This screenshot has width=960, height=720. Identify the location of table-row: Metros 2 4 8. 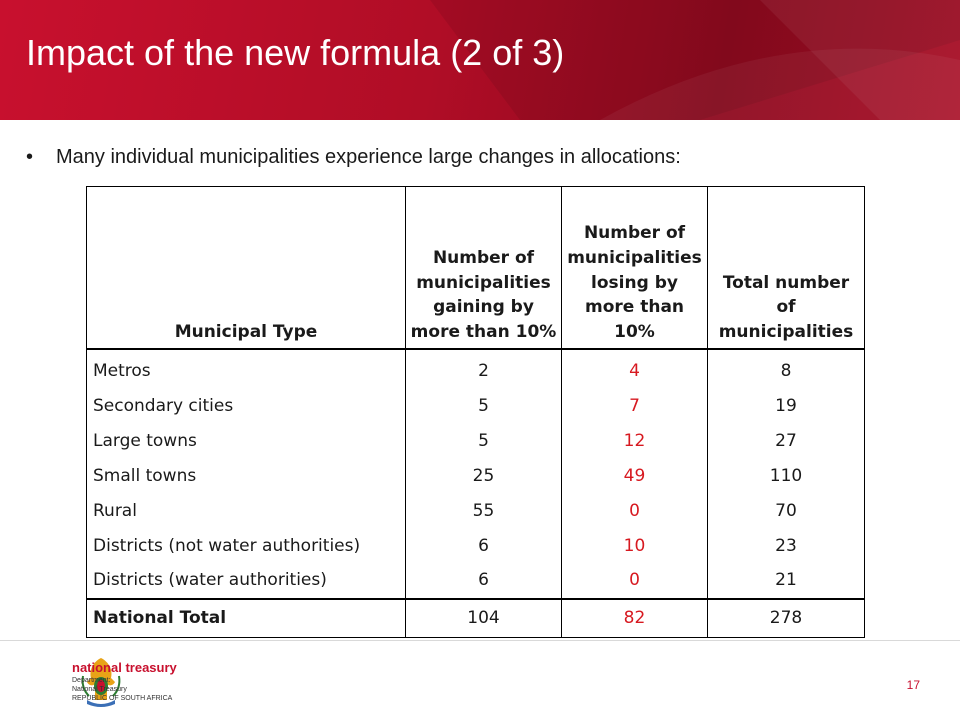
(475, 368).